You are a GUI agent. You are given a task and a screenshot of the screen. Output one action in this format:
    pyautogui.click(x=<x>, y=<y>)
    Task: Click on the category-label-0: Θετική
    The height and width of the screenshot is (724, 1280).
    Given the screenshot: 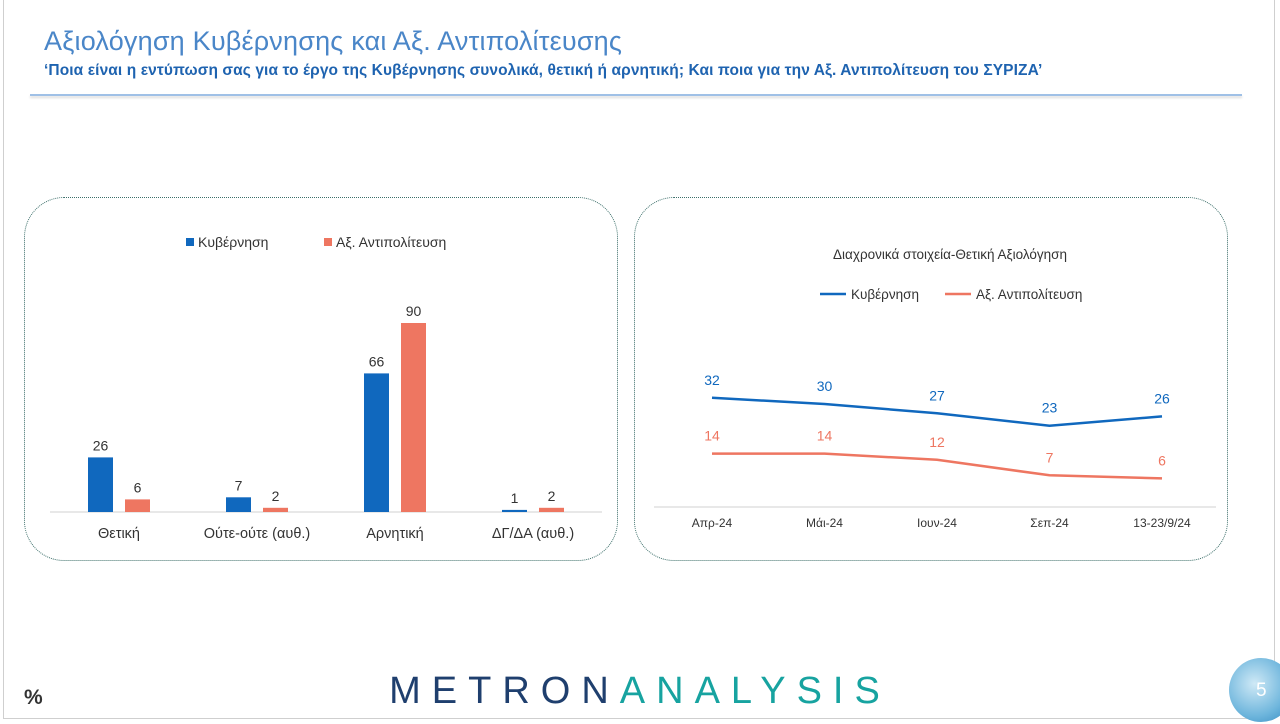 What is the action you would take?
    pyautogui.click(x=119, y=534)
    